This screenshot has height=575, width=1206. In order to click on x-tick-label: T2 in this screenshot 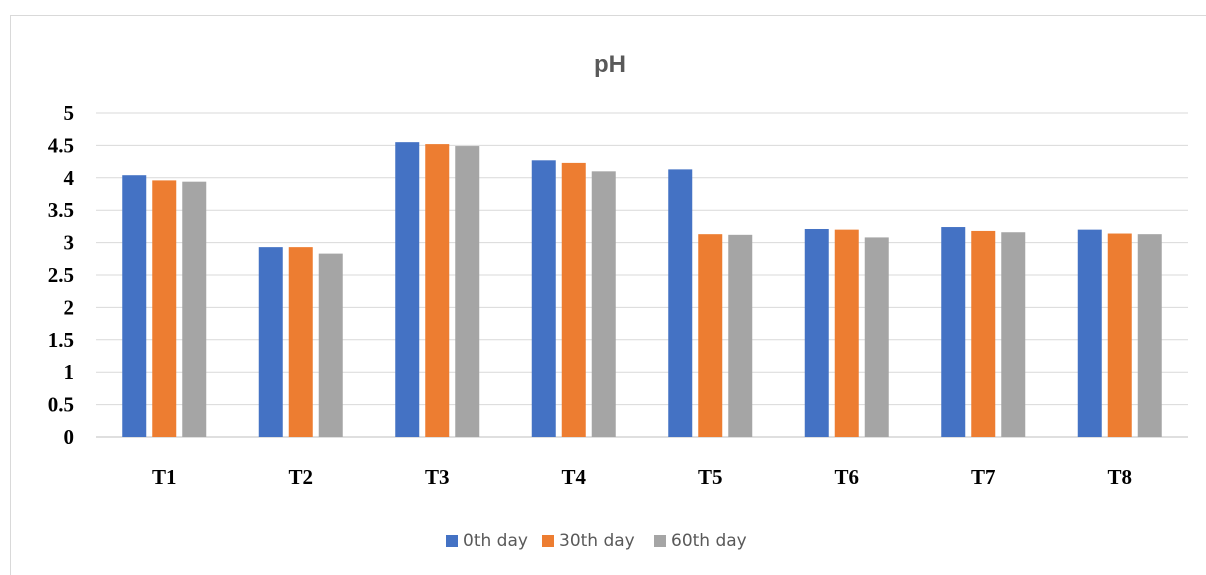, I will do `click(300, 477)`.